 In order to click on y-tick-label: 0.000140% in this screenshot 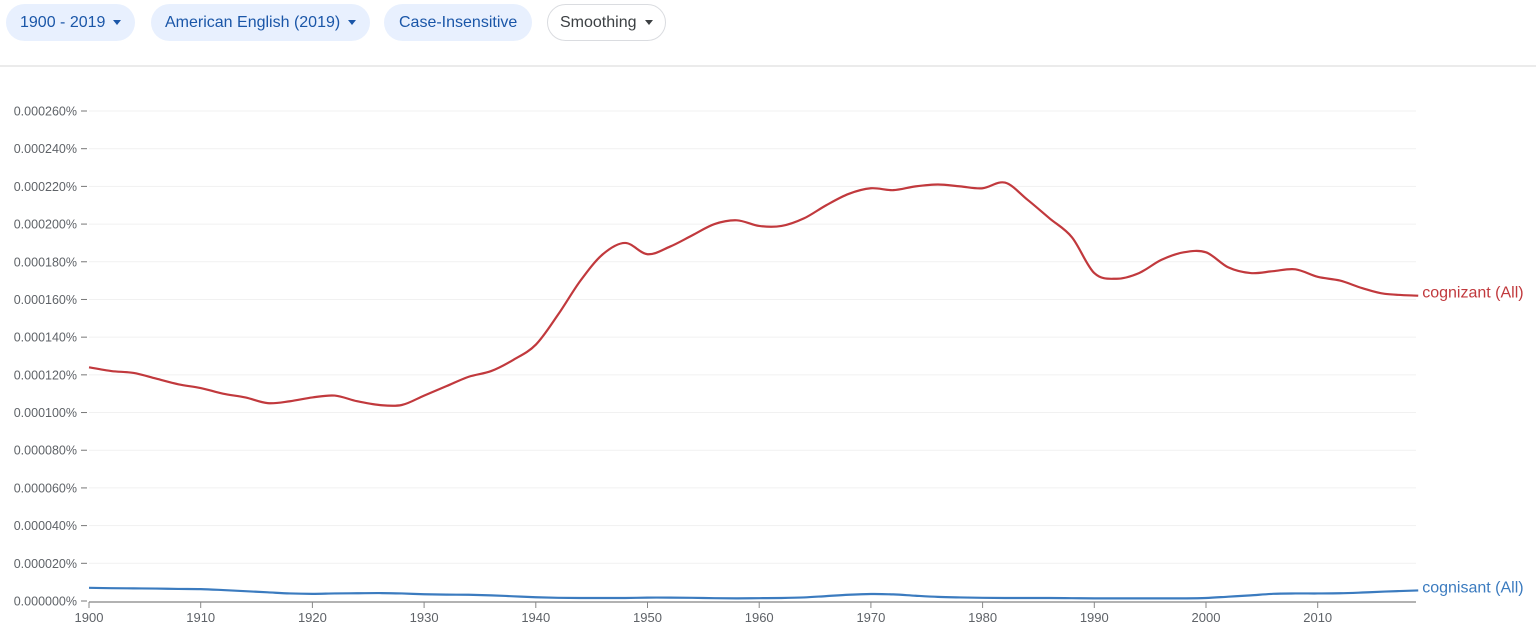, I will do `click(45, 338)`.